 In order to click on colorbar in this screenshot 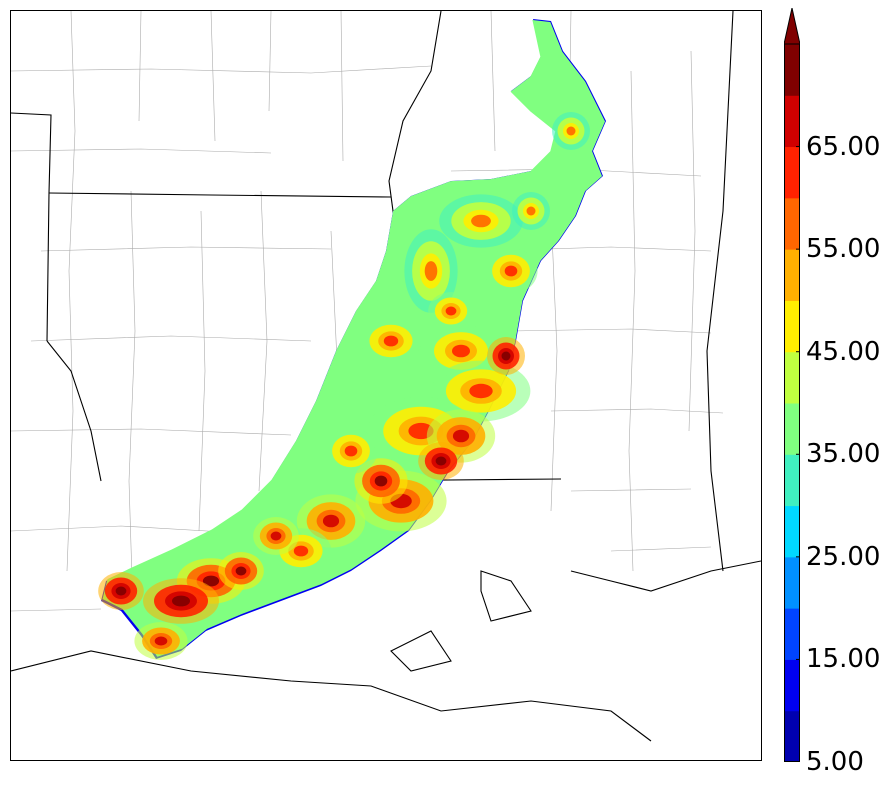, I will do `click(792, 385)`.